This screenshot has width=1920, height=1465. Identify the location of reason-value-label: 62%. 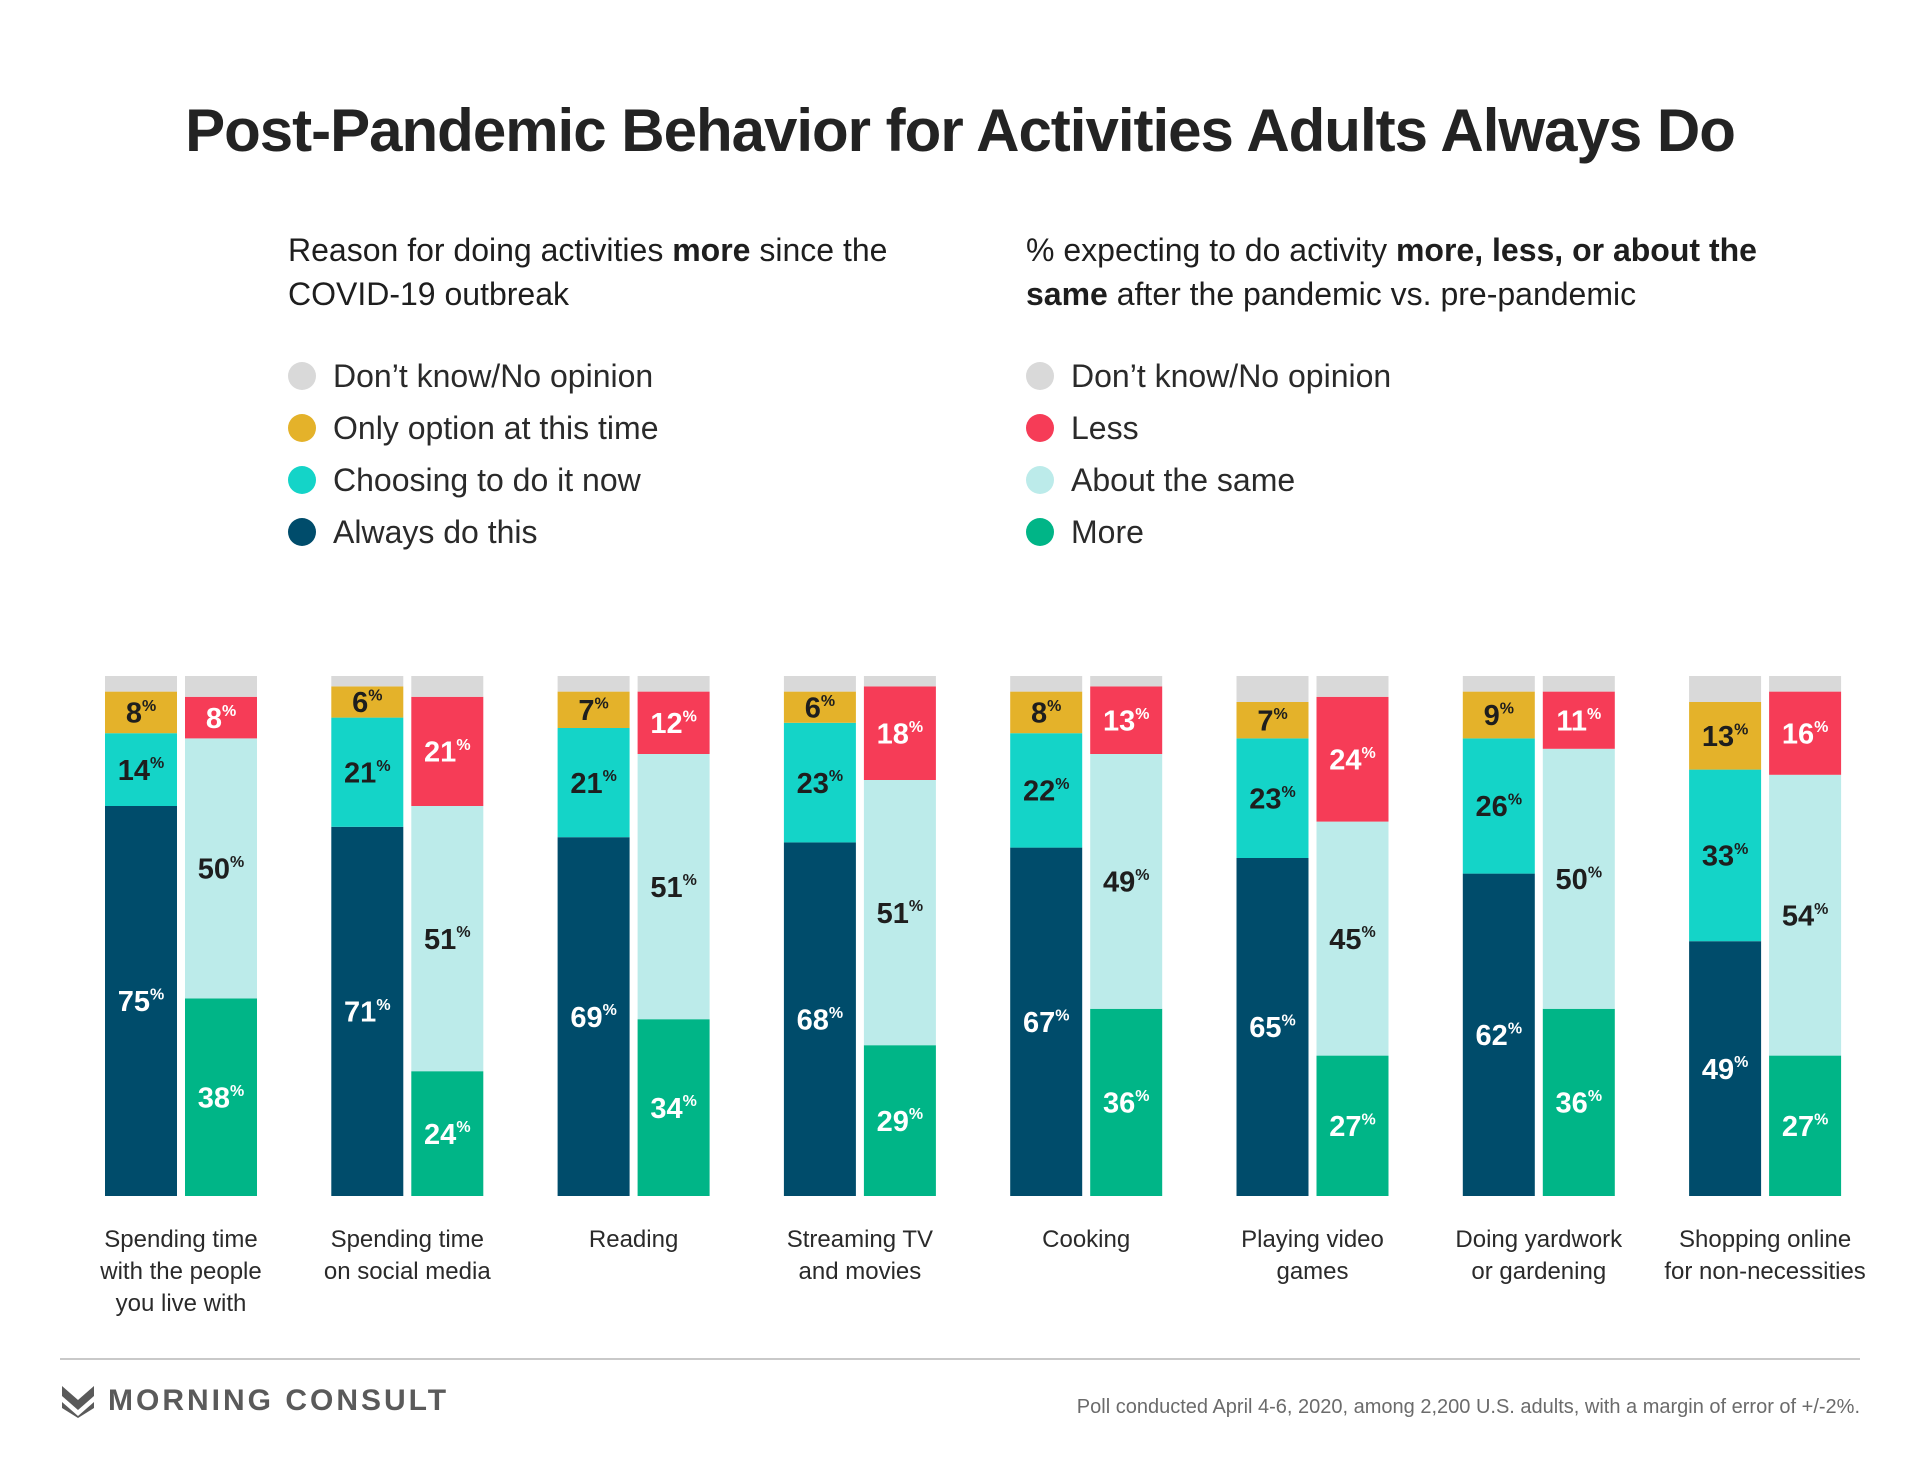
(1499, 1036).